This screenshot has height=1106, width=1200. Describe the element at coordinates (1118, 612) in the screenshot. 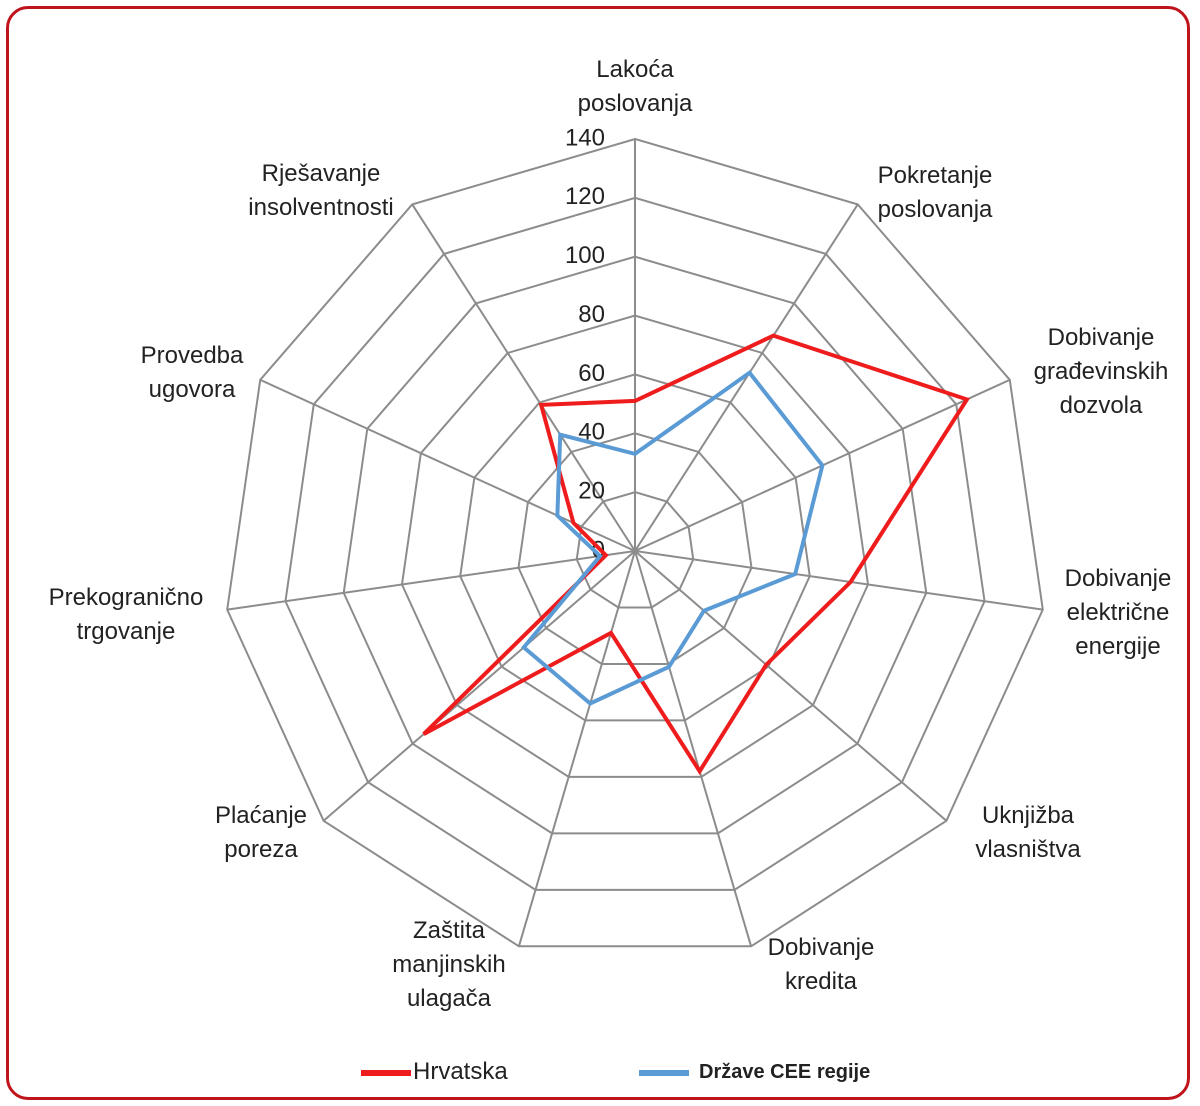

I see `axis-label: Dobivanje električne energije` at that location.